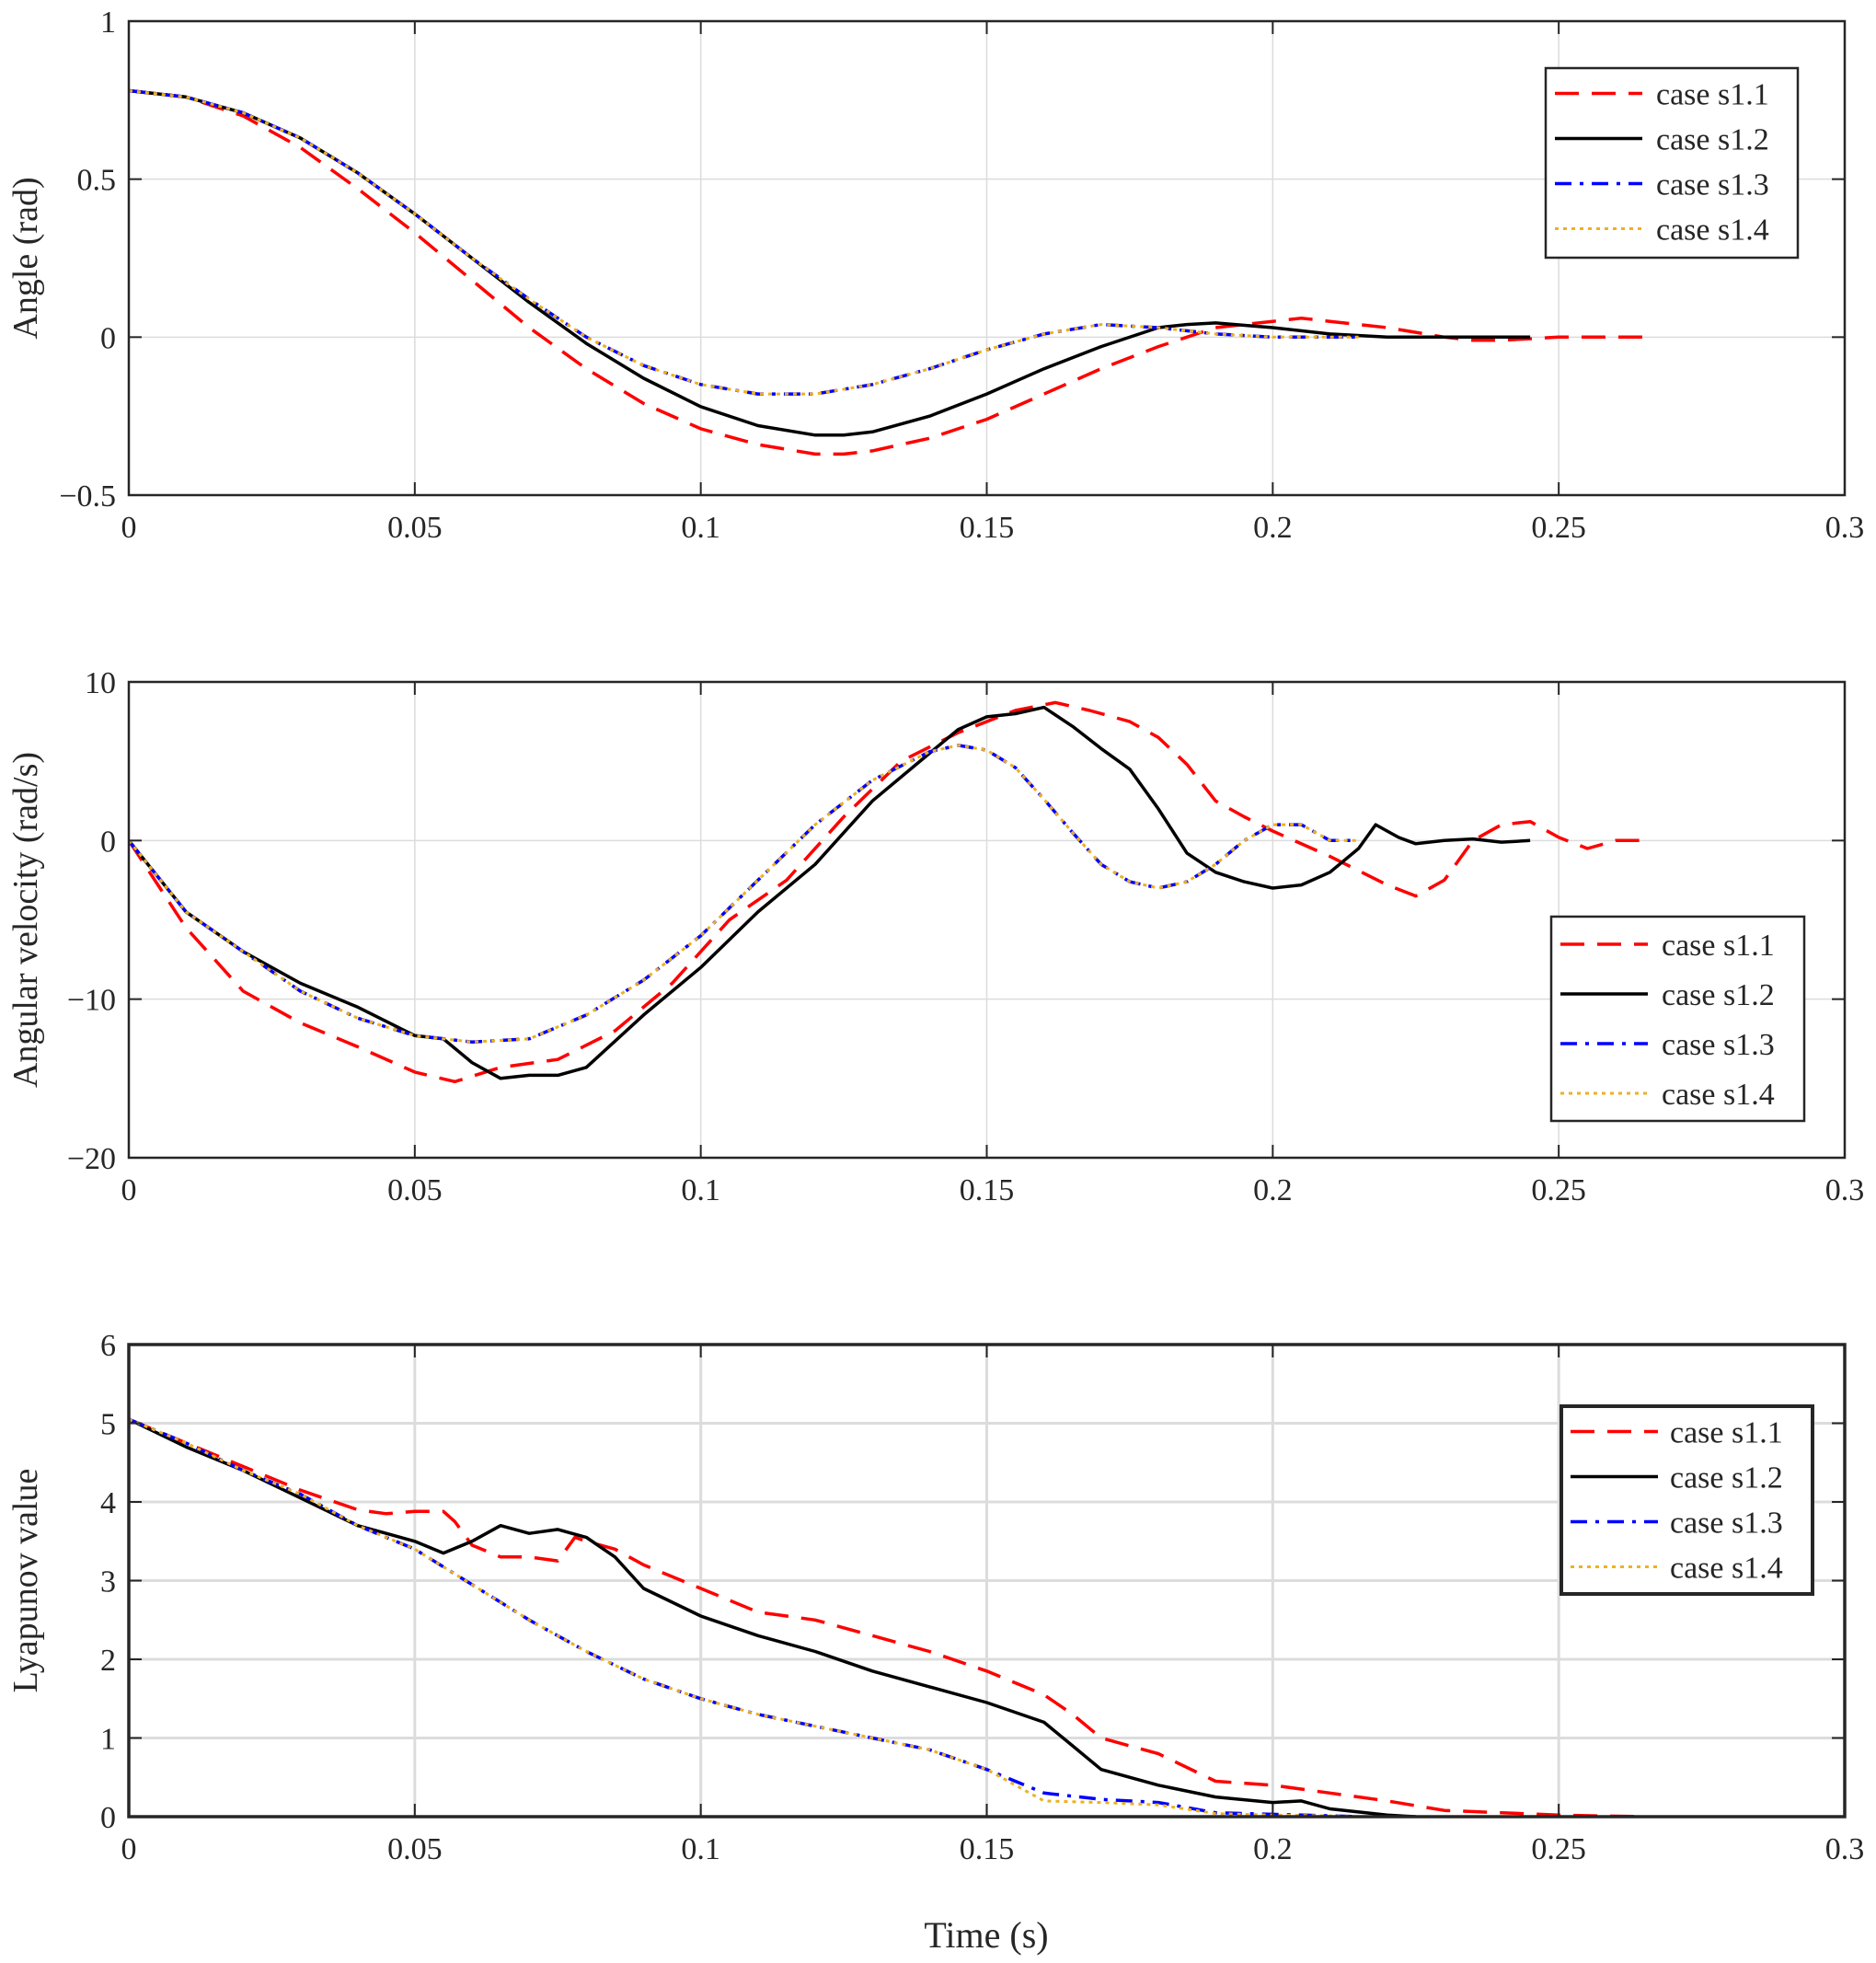 Image resolution: width=1876 pixels, height=1963 pixels. What do you see at coordinates (91, 1159) in the screenshot?
I see `y-tick-label: −20` at bounding box center [91, 1159].